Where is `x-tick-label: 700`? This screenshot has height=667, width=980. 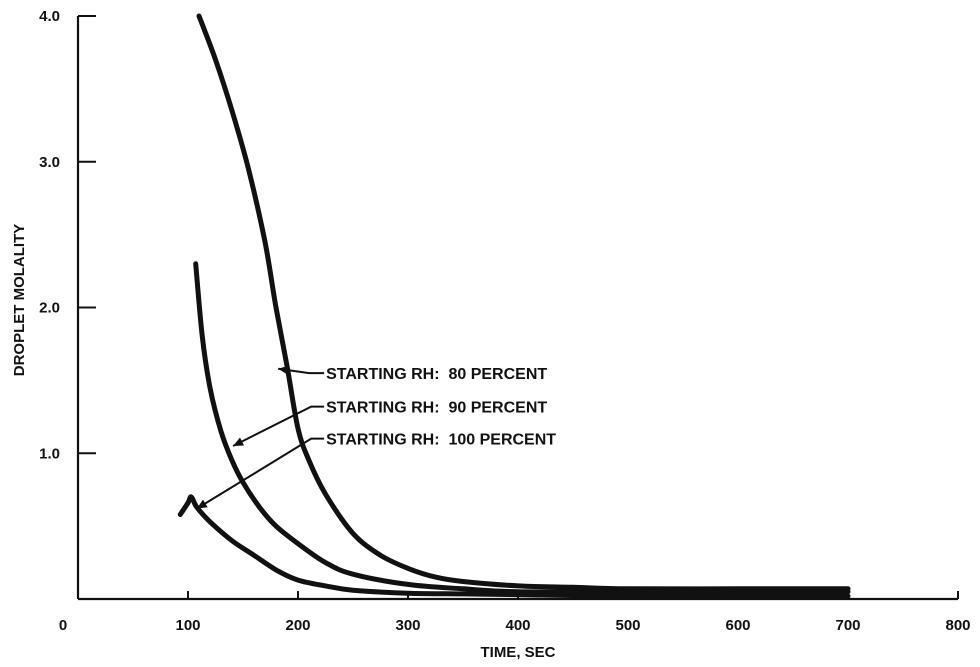
x-tick-label: 700 is located at coordinates (847, 625).